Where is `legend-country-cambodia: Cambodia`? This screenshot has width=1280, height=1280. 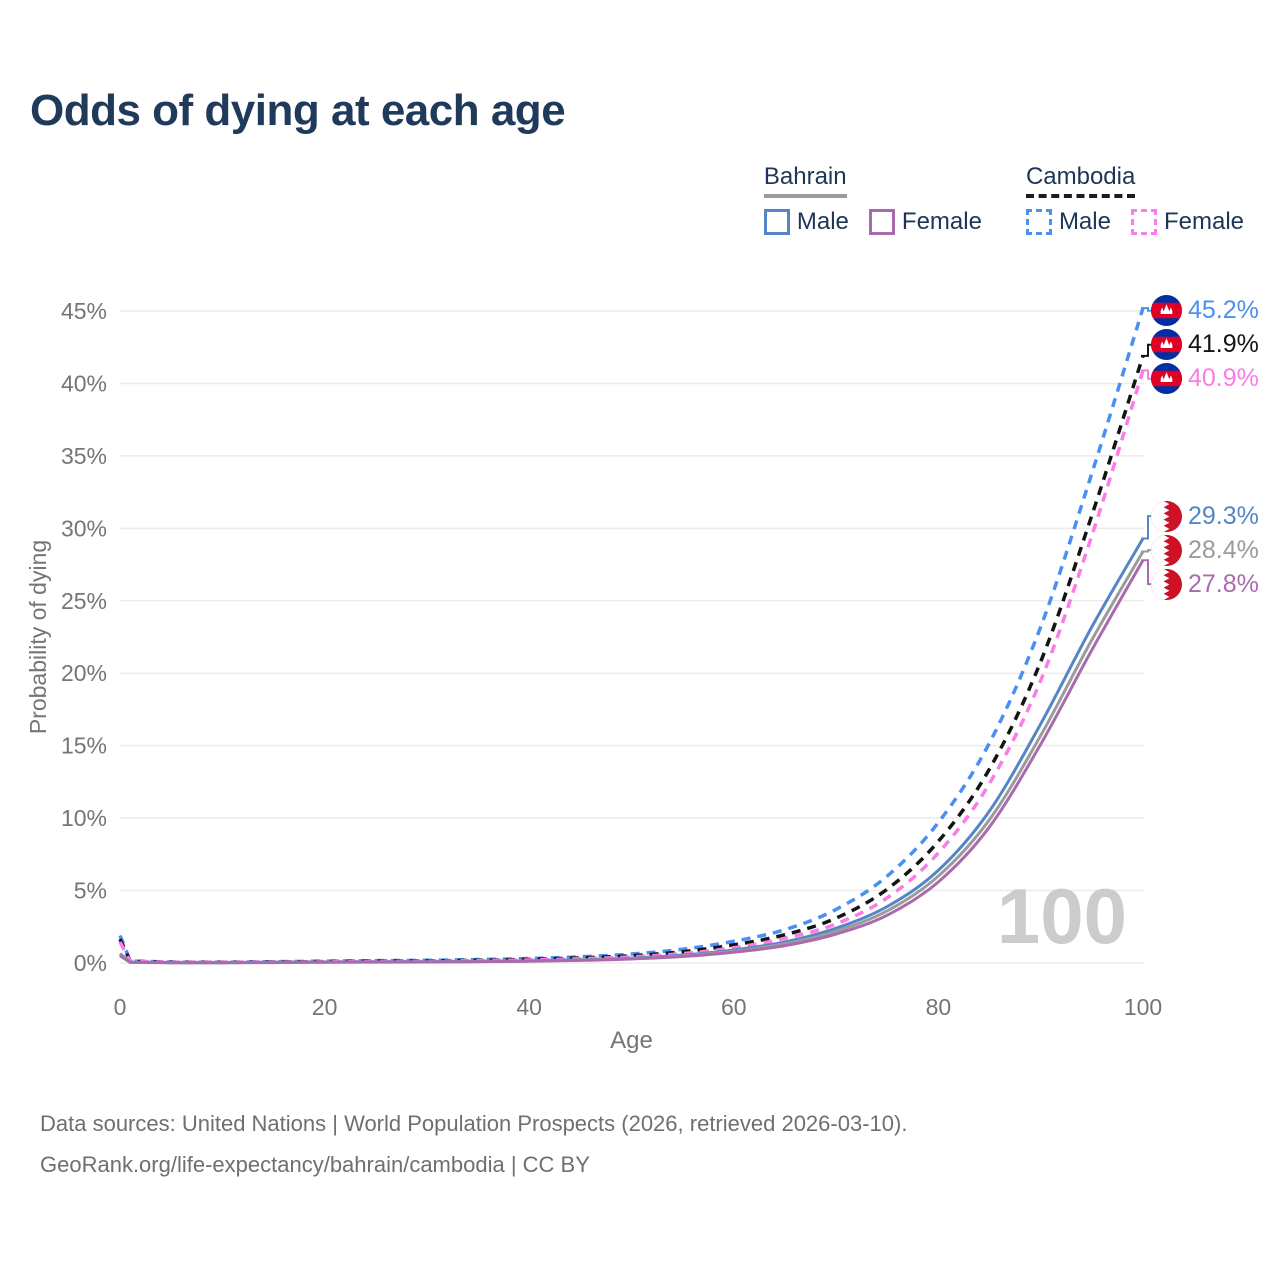 legend-country-cambodia: Cambodia is located at coordinates (1080, 180).